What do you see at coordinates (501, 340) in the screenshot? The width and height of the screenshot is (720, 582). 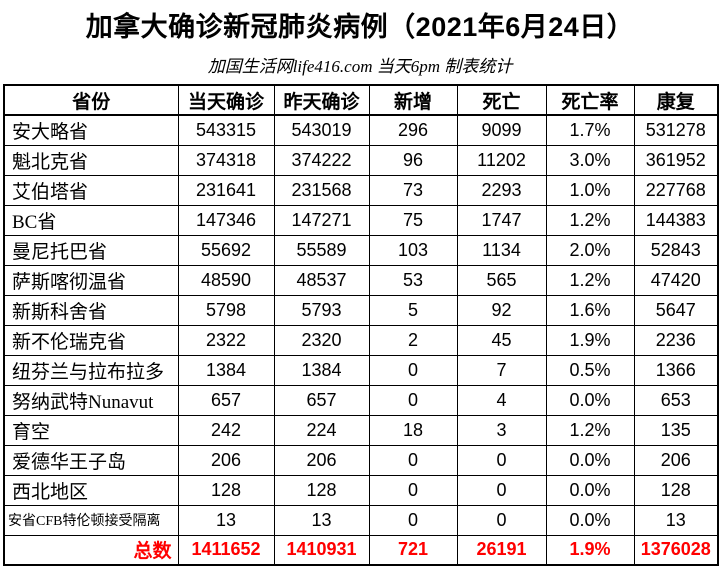 I see `value-cell: 45` at bounding box center [501, 340].